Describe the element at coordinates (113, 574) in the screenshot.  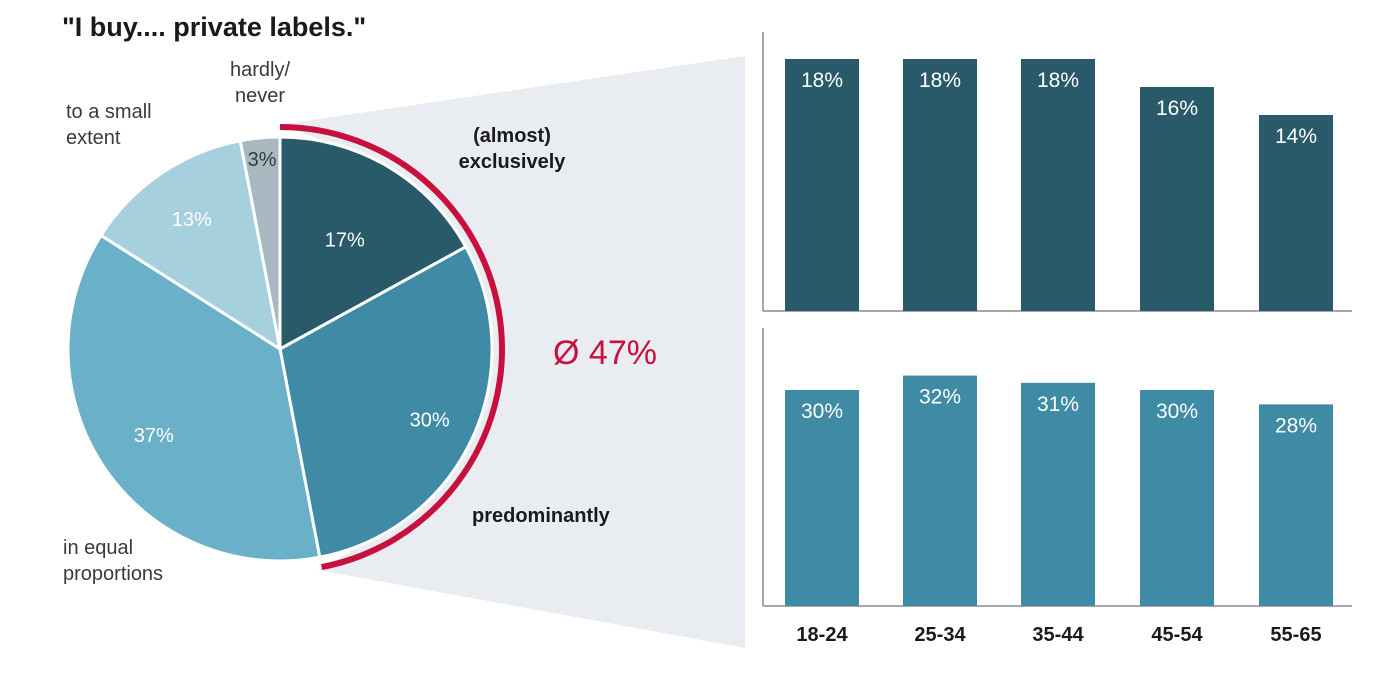
I see `pie-category-label-equal: proportions` at that location.